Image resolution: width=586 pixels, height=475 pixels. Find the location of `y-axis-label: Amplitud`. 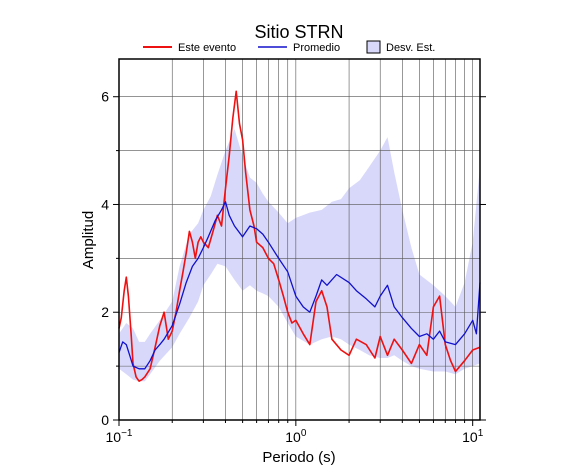

y-axis-label: Amplitud is located at coordinates (88, 240).